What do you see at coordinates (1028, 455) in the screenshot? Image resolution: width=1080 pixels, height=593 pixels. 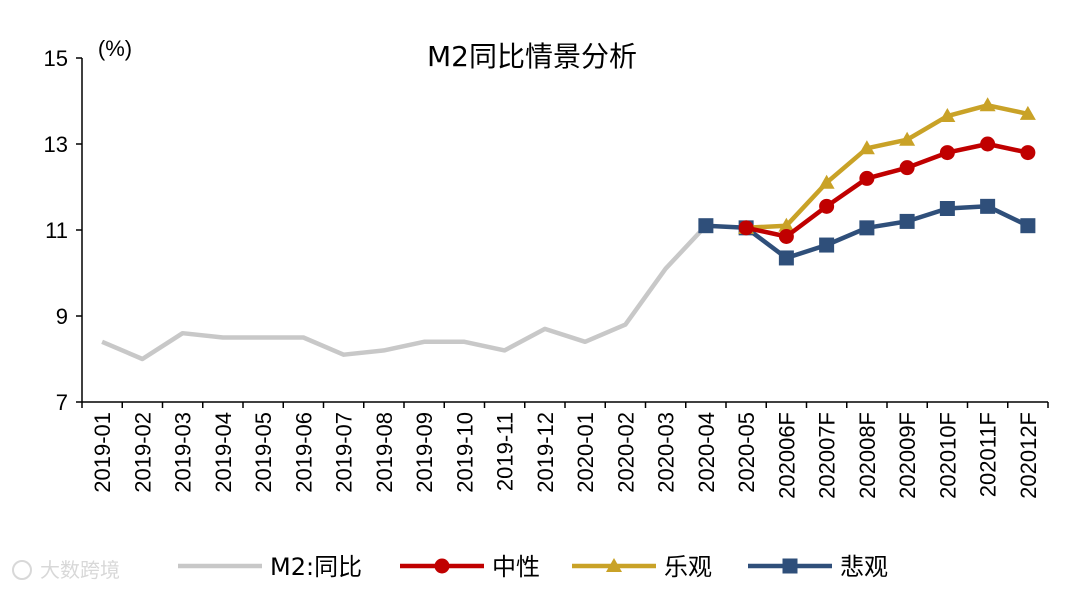 I see `x-tick-label: 202012F` at bounding box center [1028, 455].